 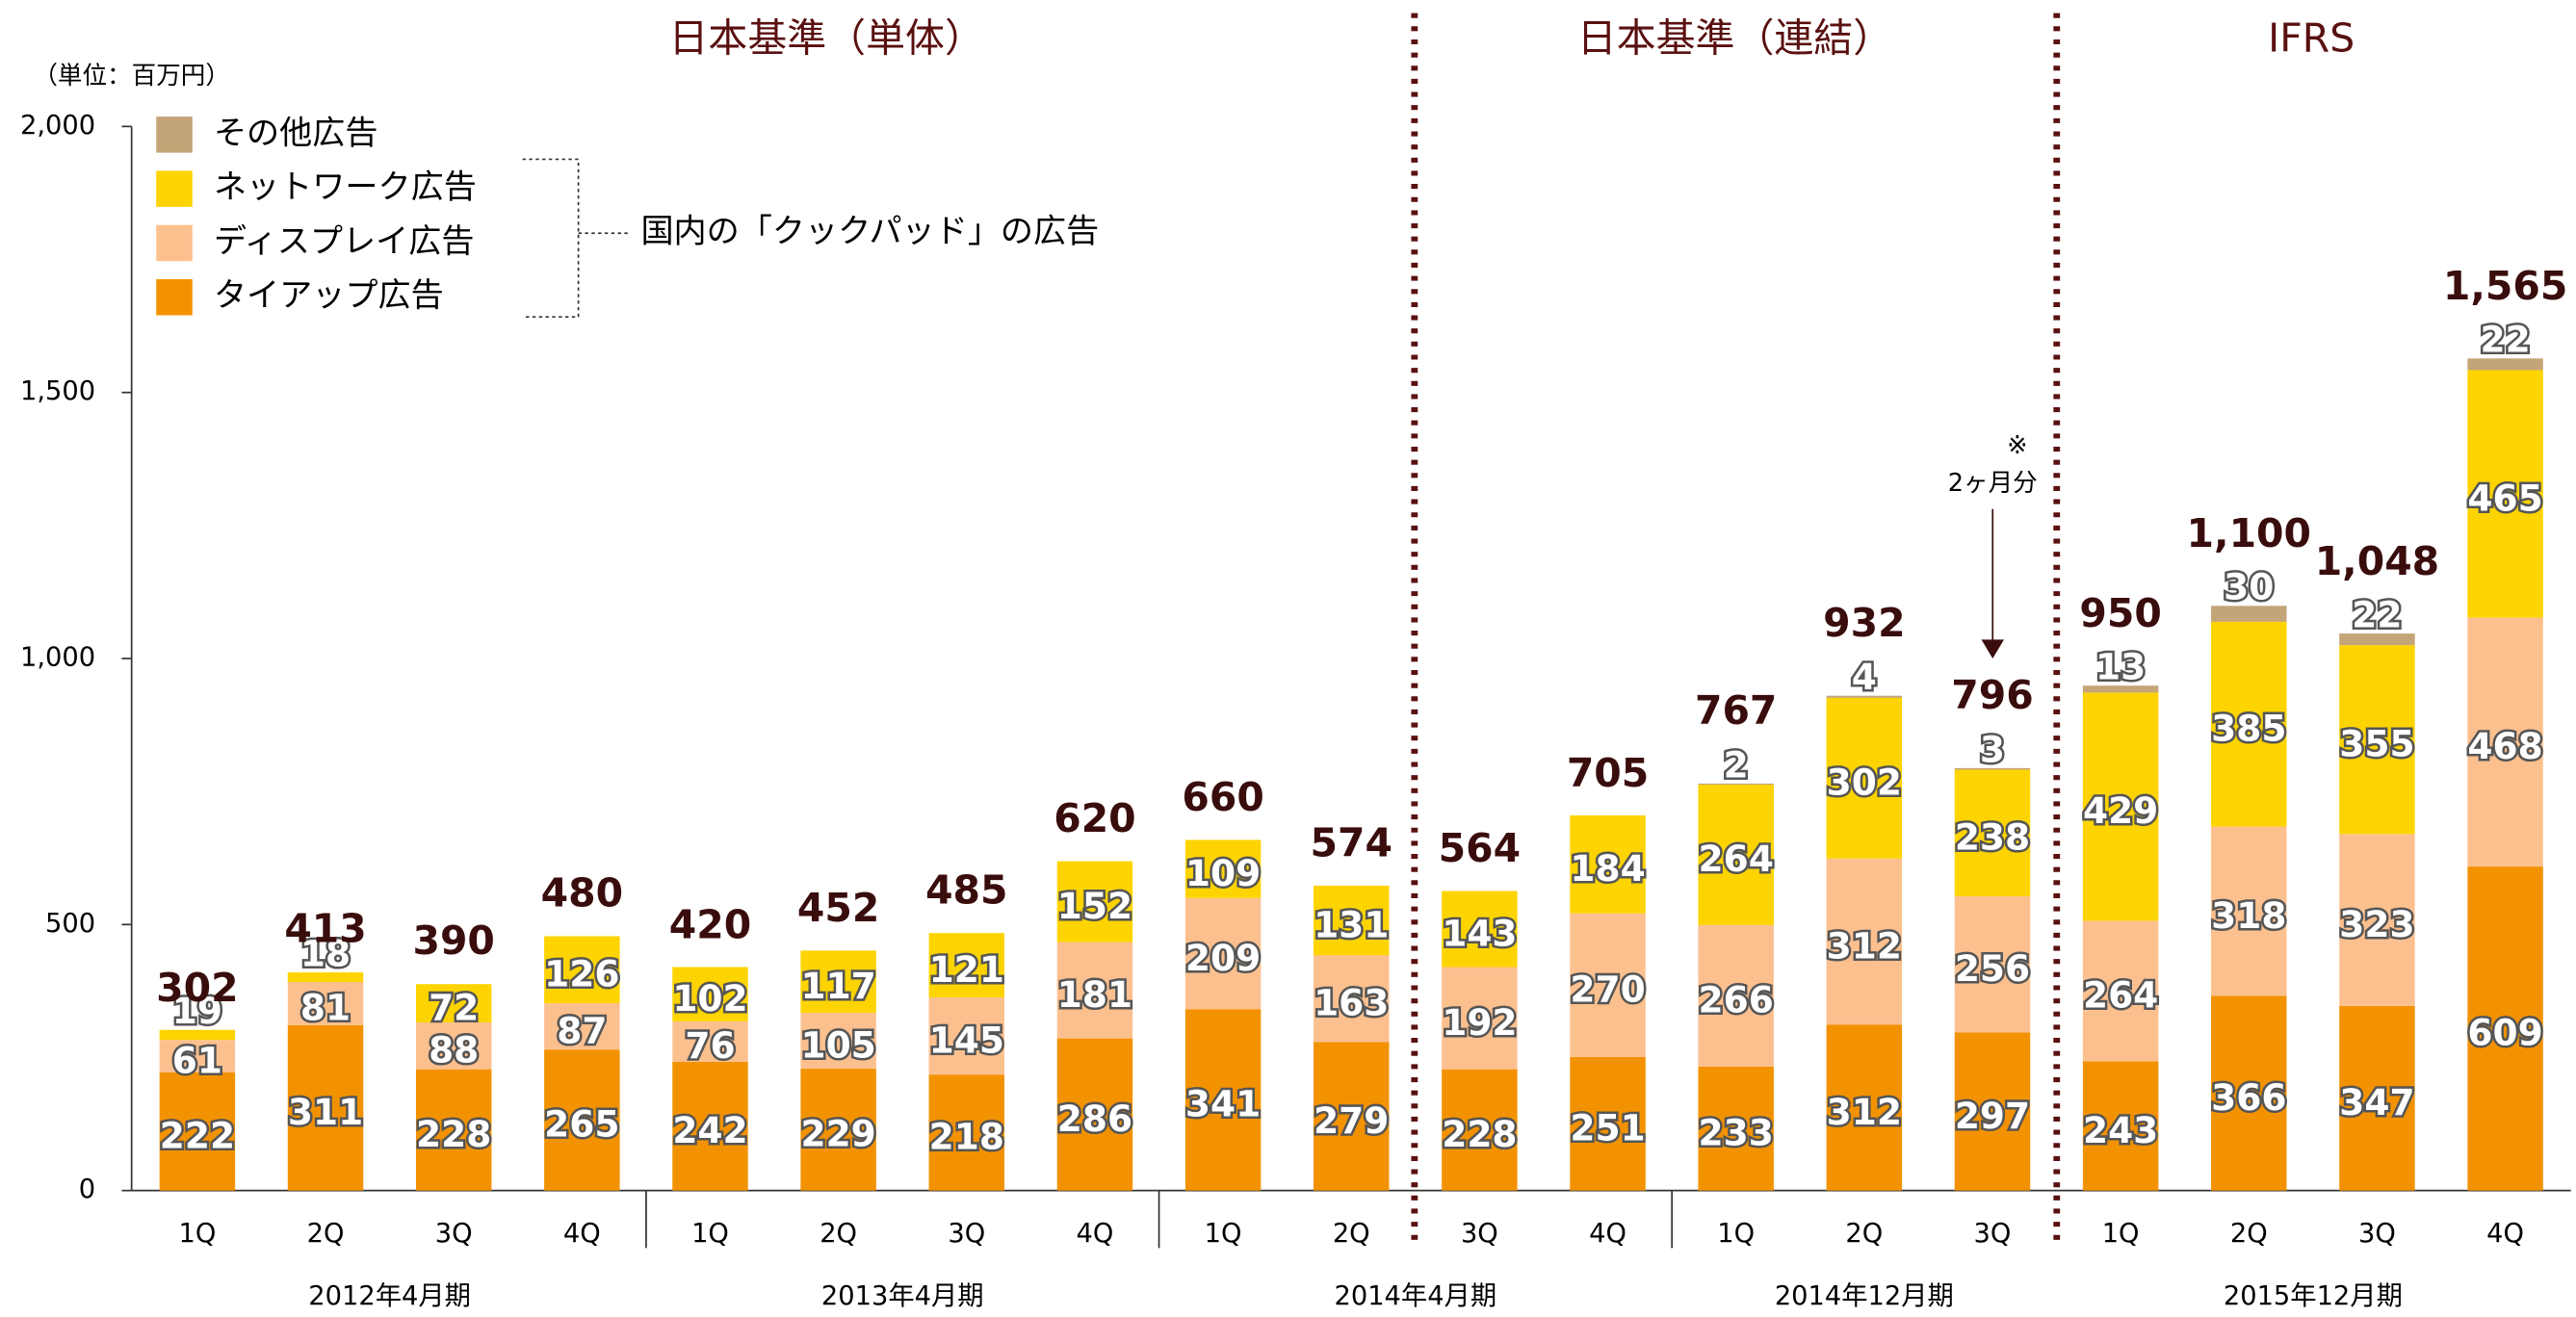 What do you see at coordinates (581, 974) in the screenshot?
I see `segment-label: 126` at bounding box center [581, 974].